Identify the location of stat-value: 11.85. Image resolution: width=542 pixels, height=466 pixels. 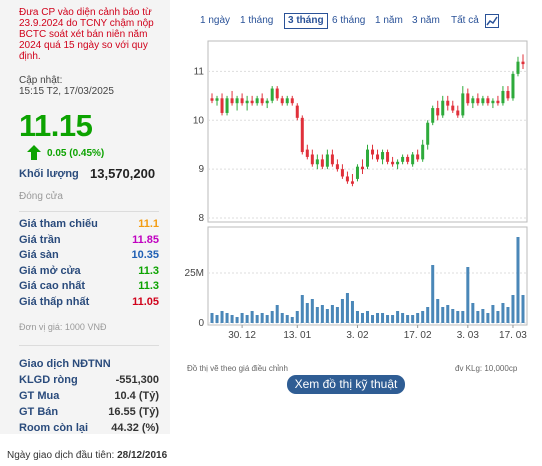
(145, 239).